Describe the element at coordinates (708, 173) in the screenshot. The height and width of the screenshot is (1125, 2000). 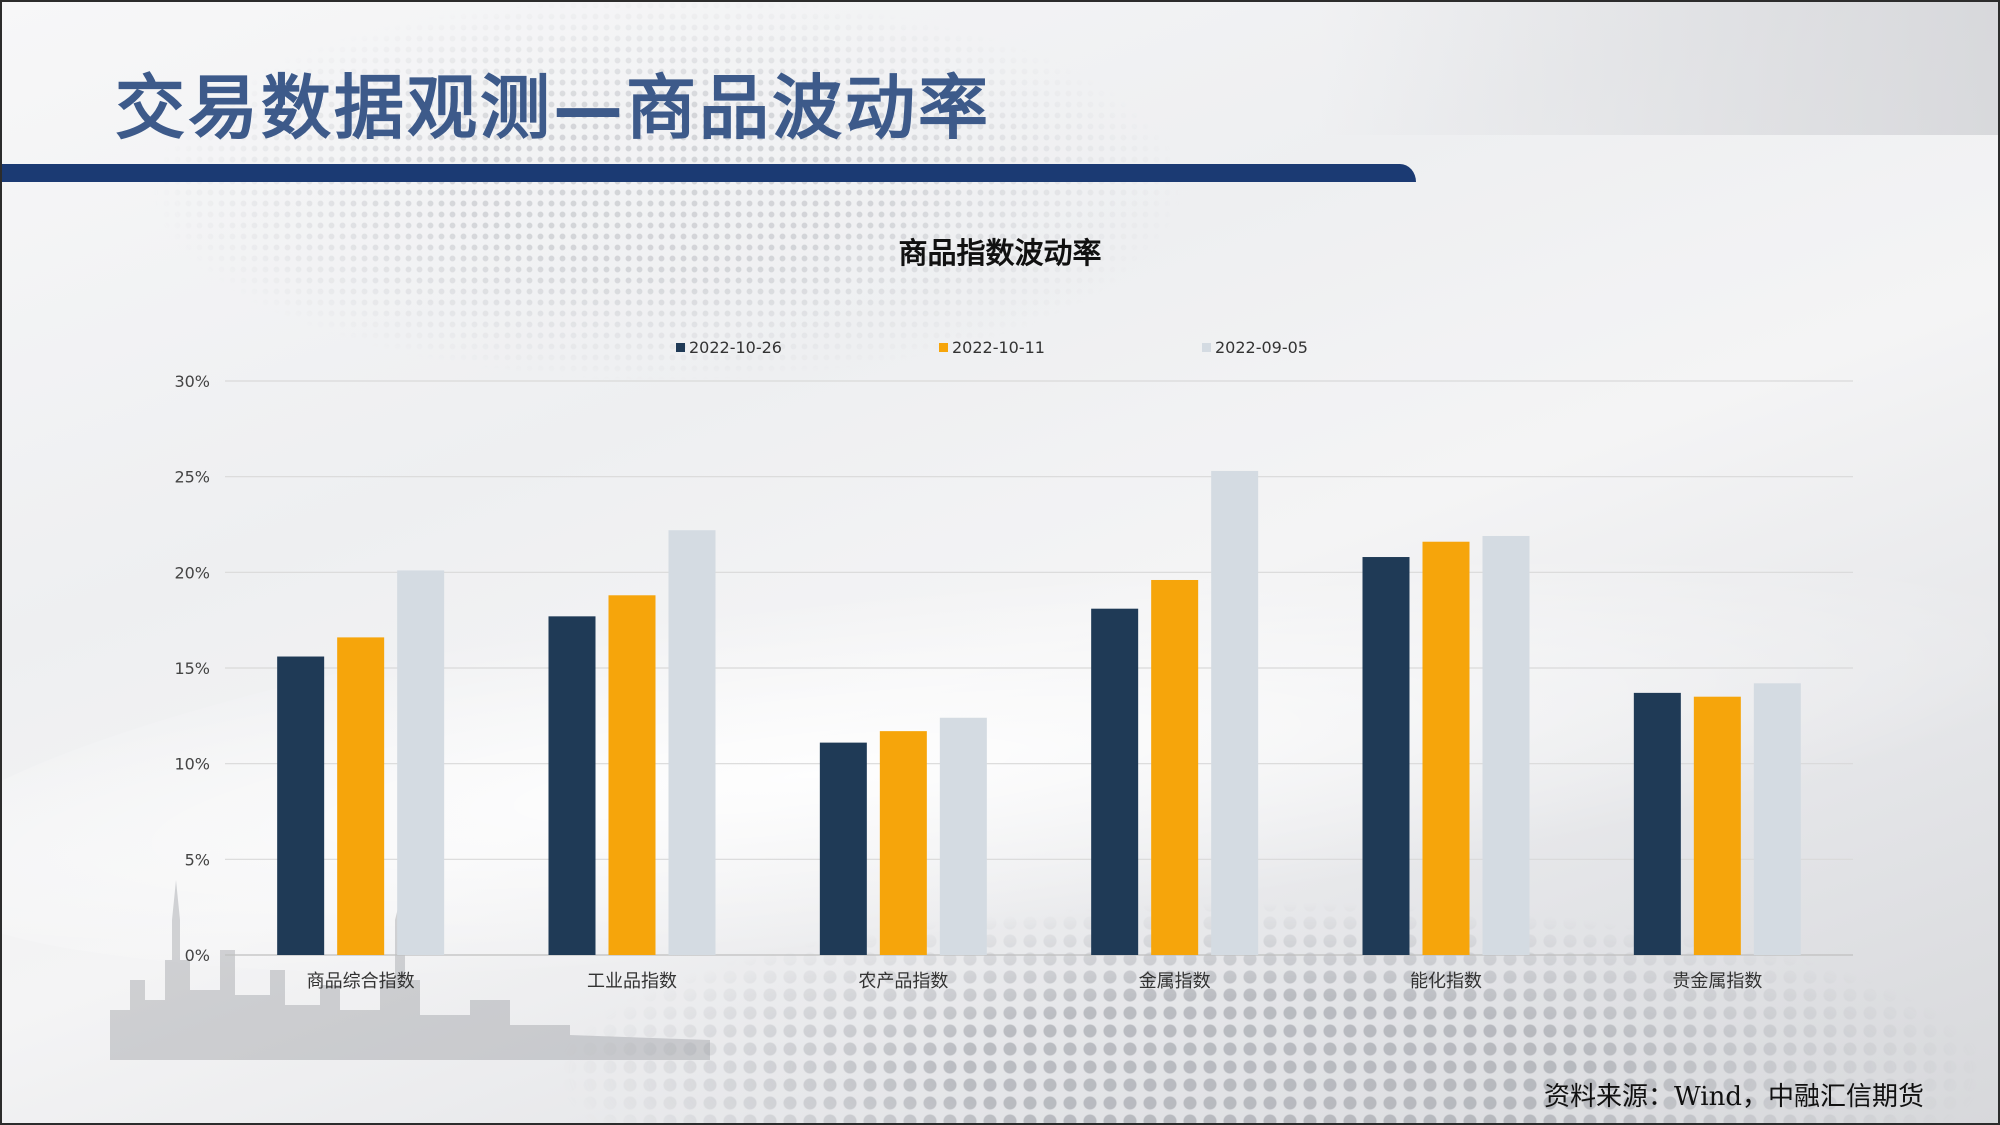
I see `header-bar` at that location.